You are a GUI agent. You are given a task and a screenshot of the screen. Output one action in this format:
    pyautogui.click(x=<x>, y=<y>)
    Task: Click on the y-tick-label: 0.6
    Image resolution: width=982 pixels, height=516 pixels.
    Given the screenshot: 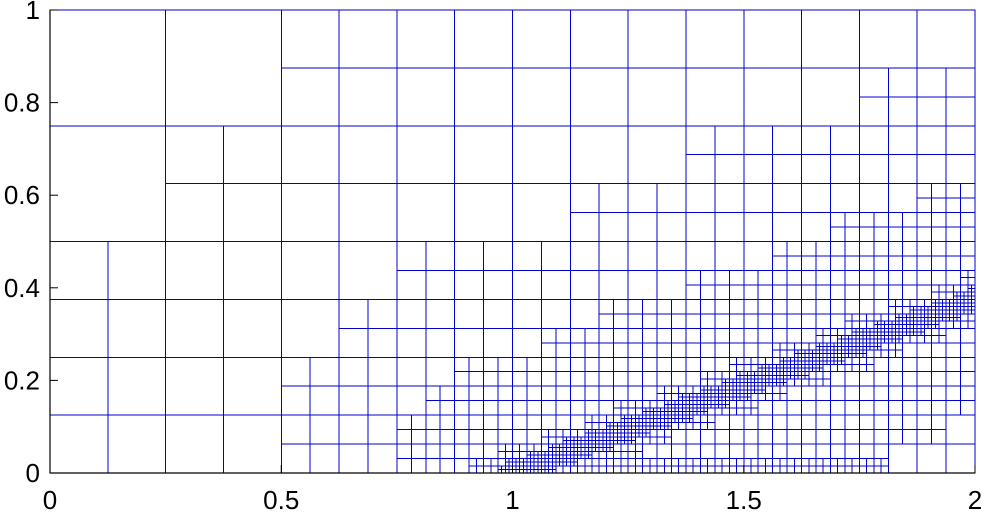 What is the action you would take?
    pyautogui.click(x=22, y=195)
    